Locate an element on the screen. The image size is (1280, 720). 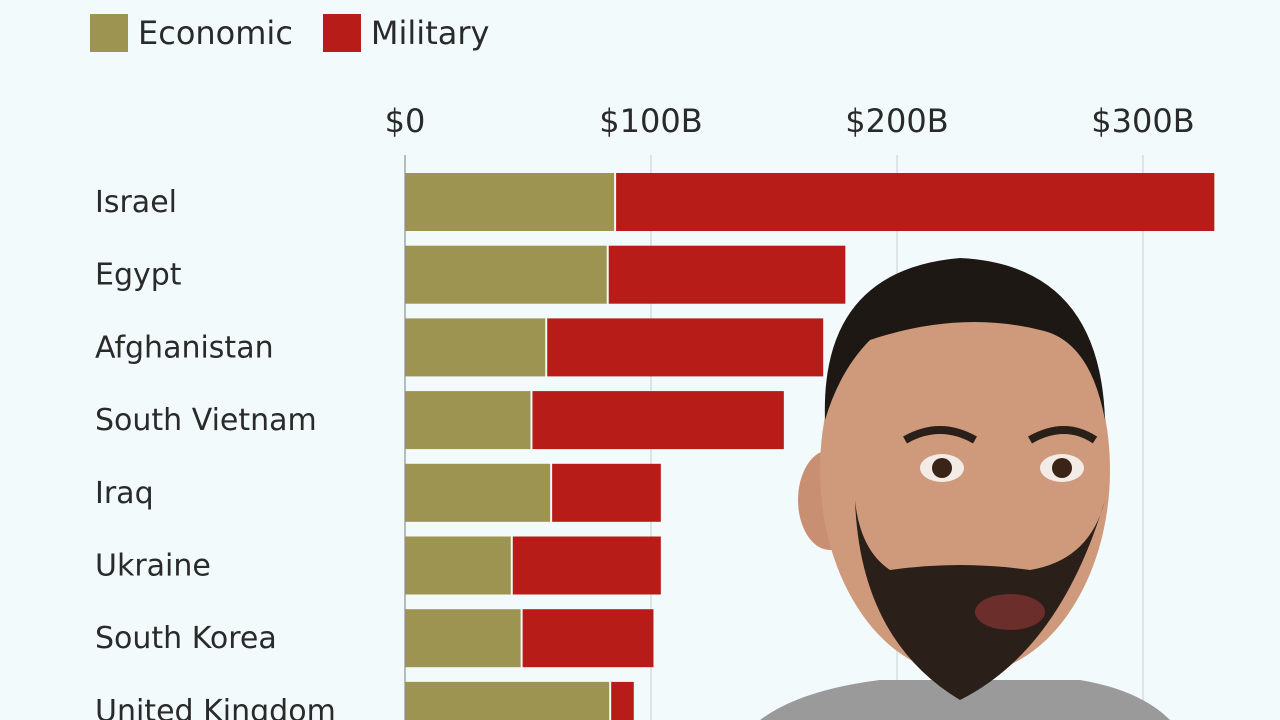
category-label: Egypt is located at coordinates (138, 275).